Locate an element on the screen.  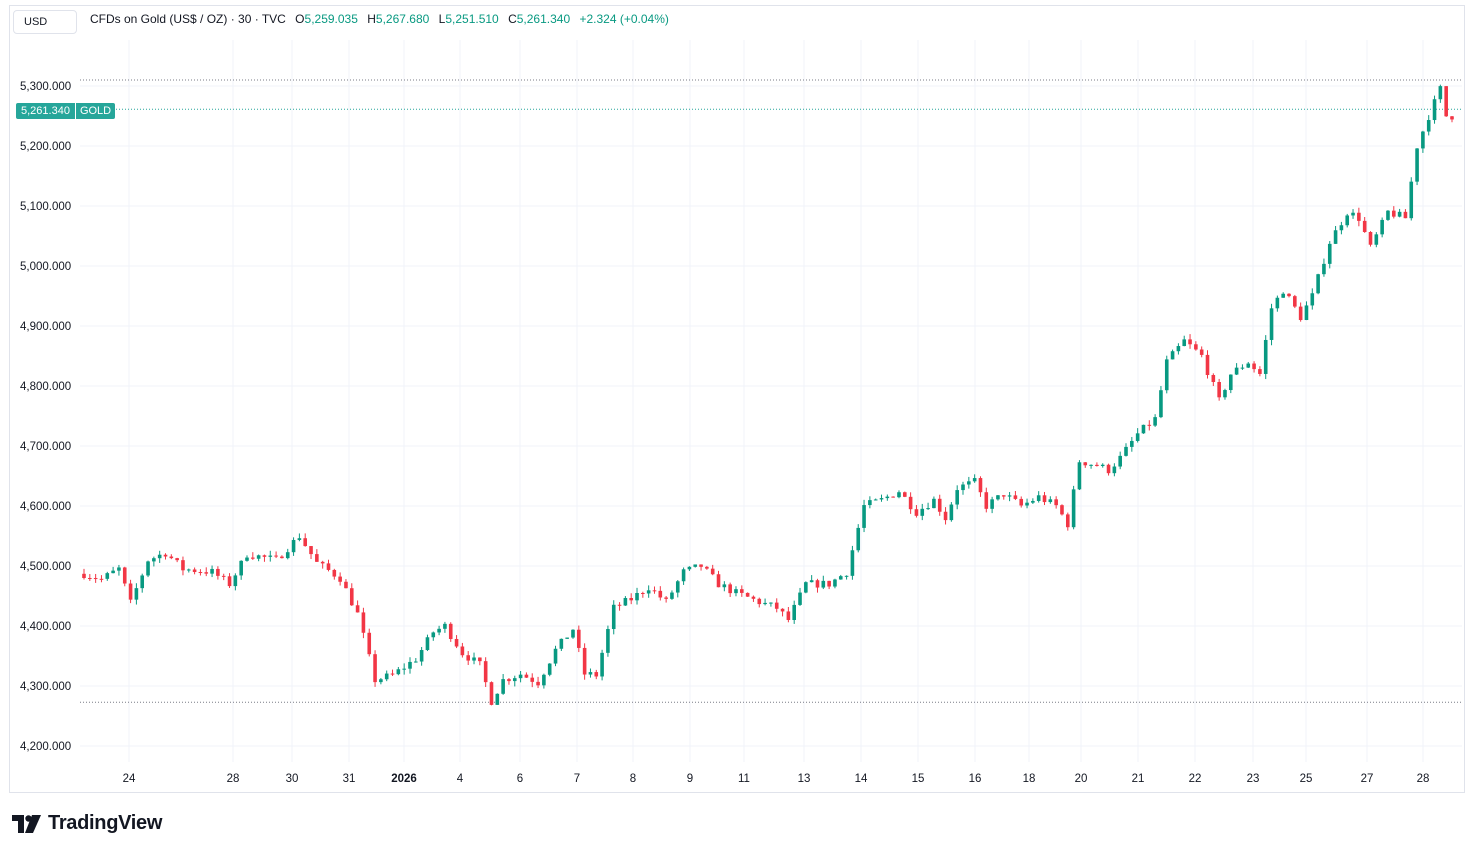
time-tick-label: 27 is located at coordinates (1367, 779).